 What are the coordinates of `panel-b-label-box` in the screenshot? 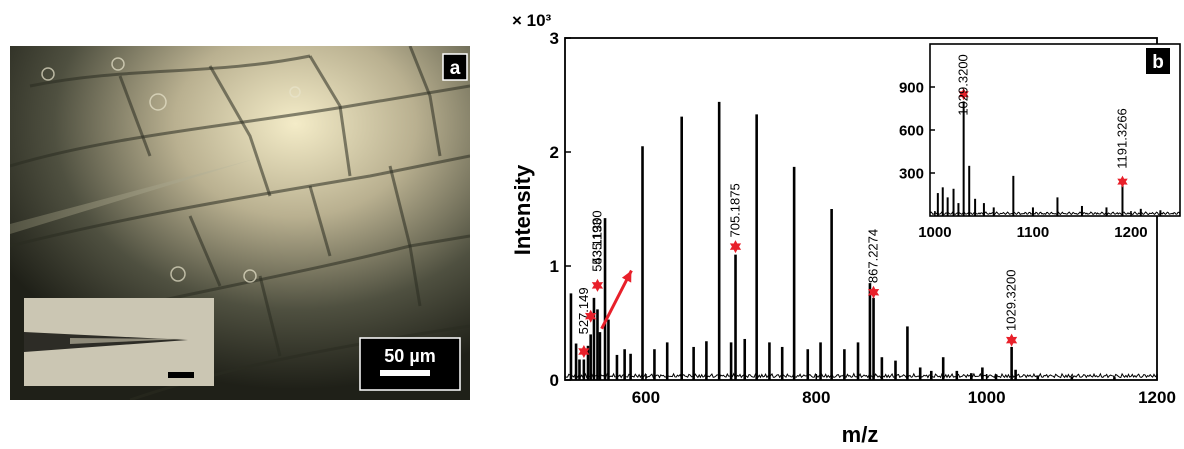 It's located at (1158, 61).